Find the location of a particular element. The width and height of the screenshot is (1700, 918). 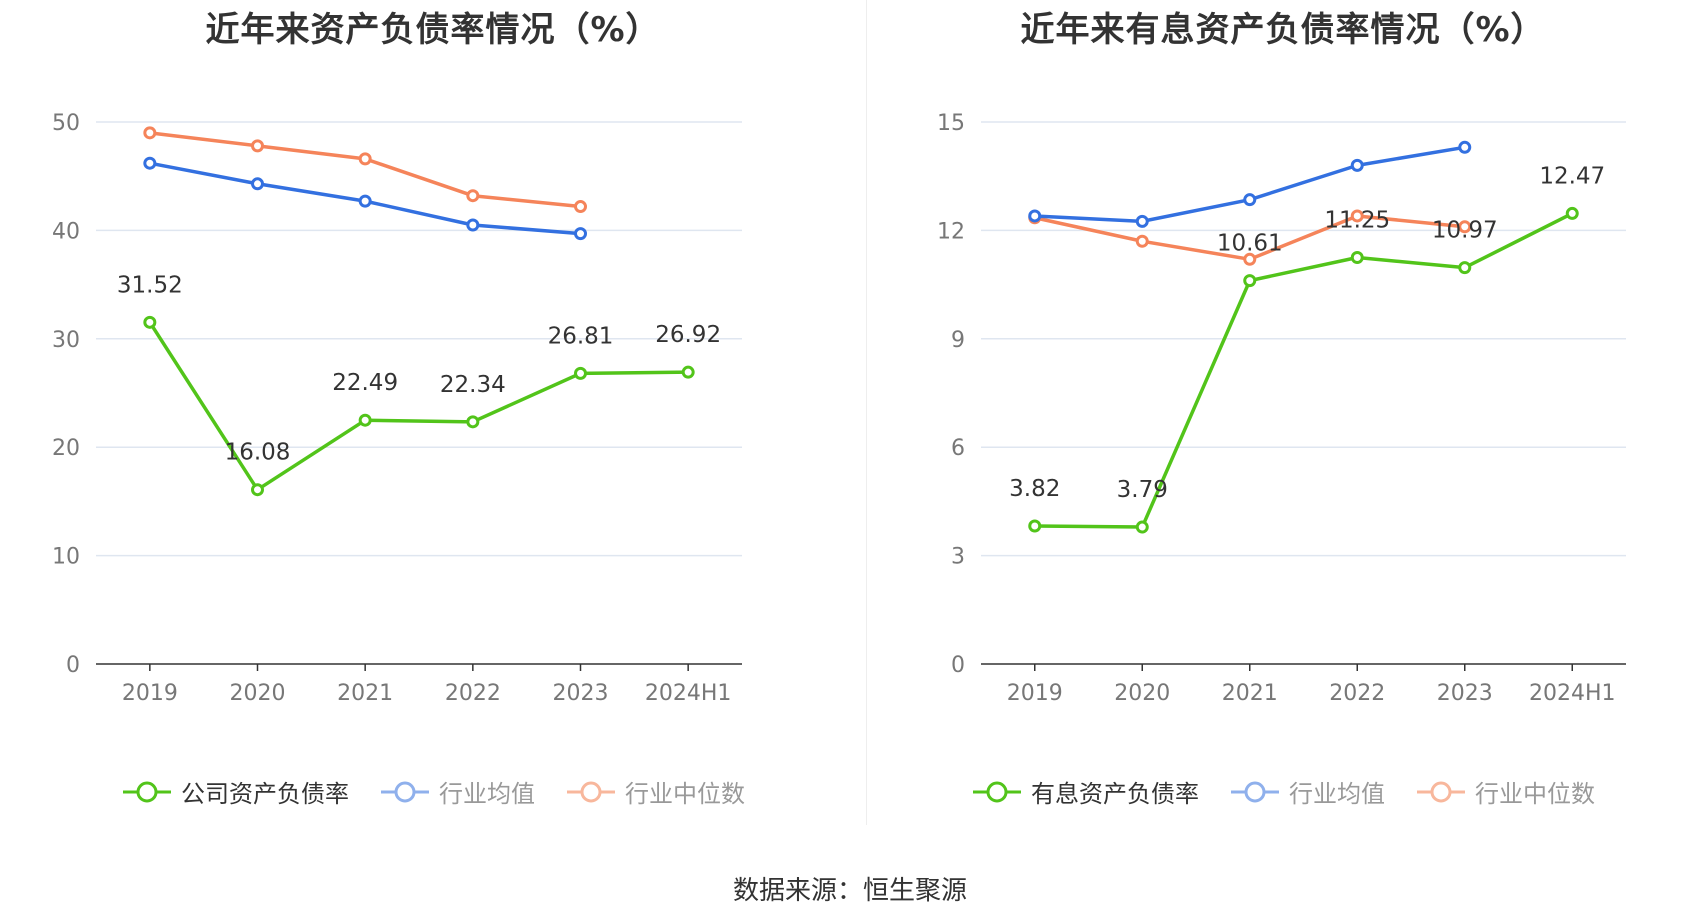

legend-industry-average-2: 行业均值 is located at coordinates (1307, 791).